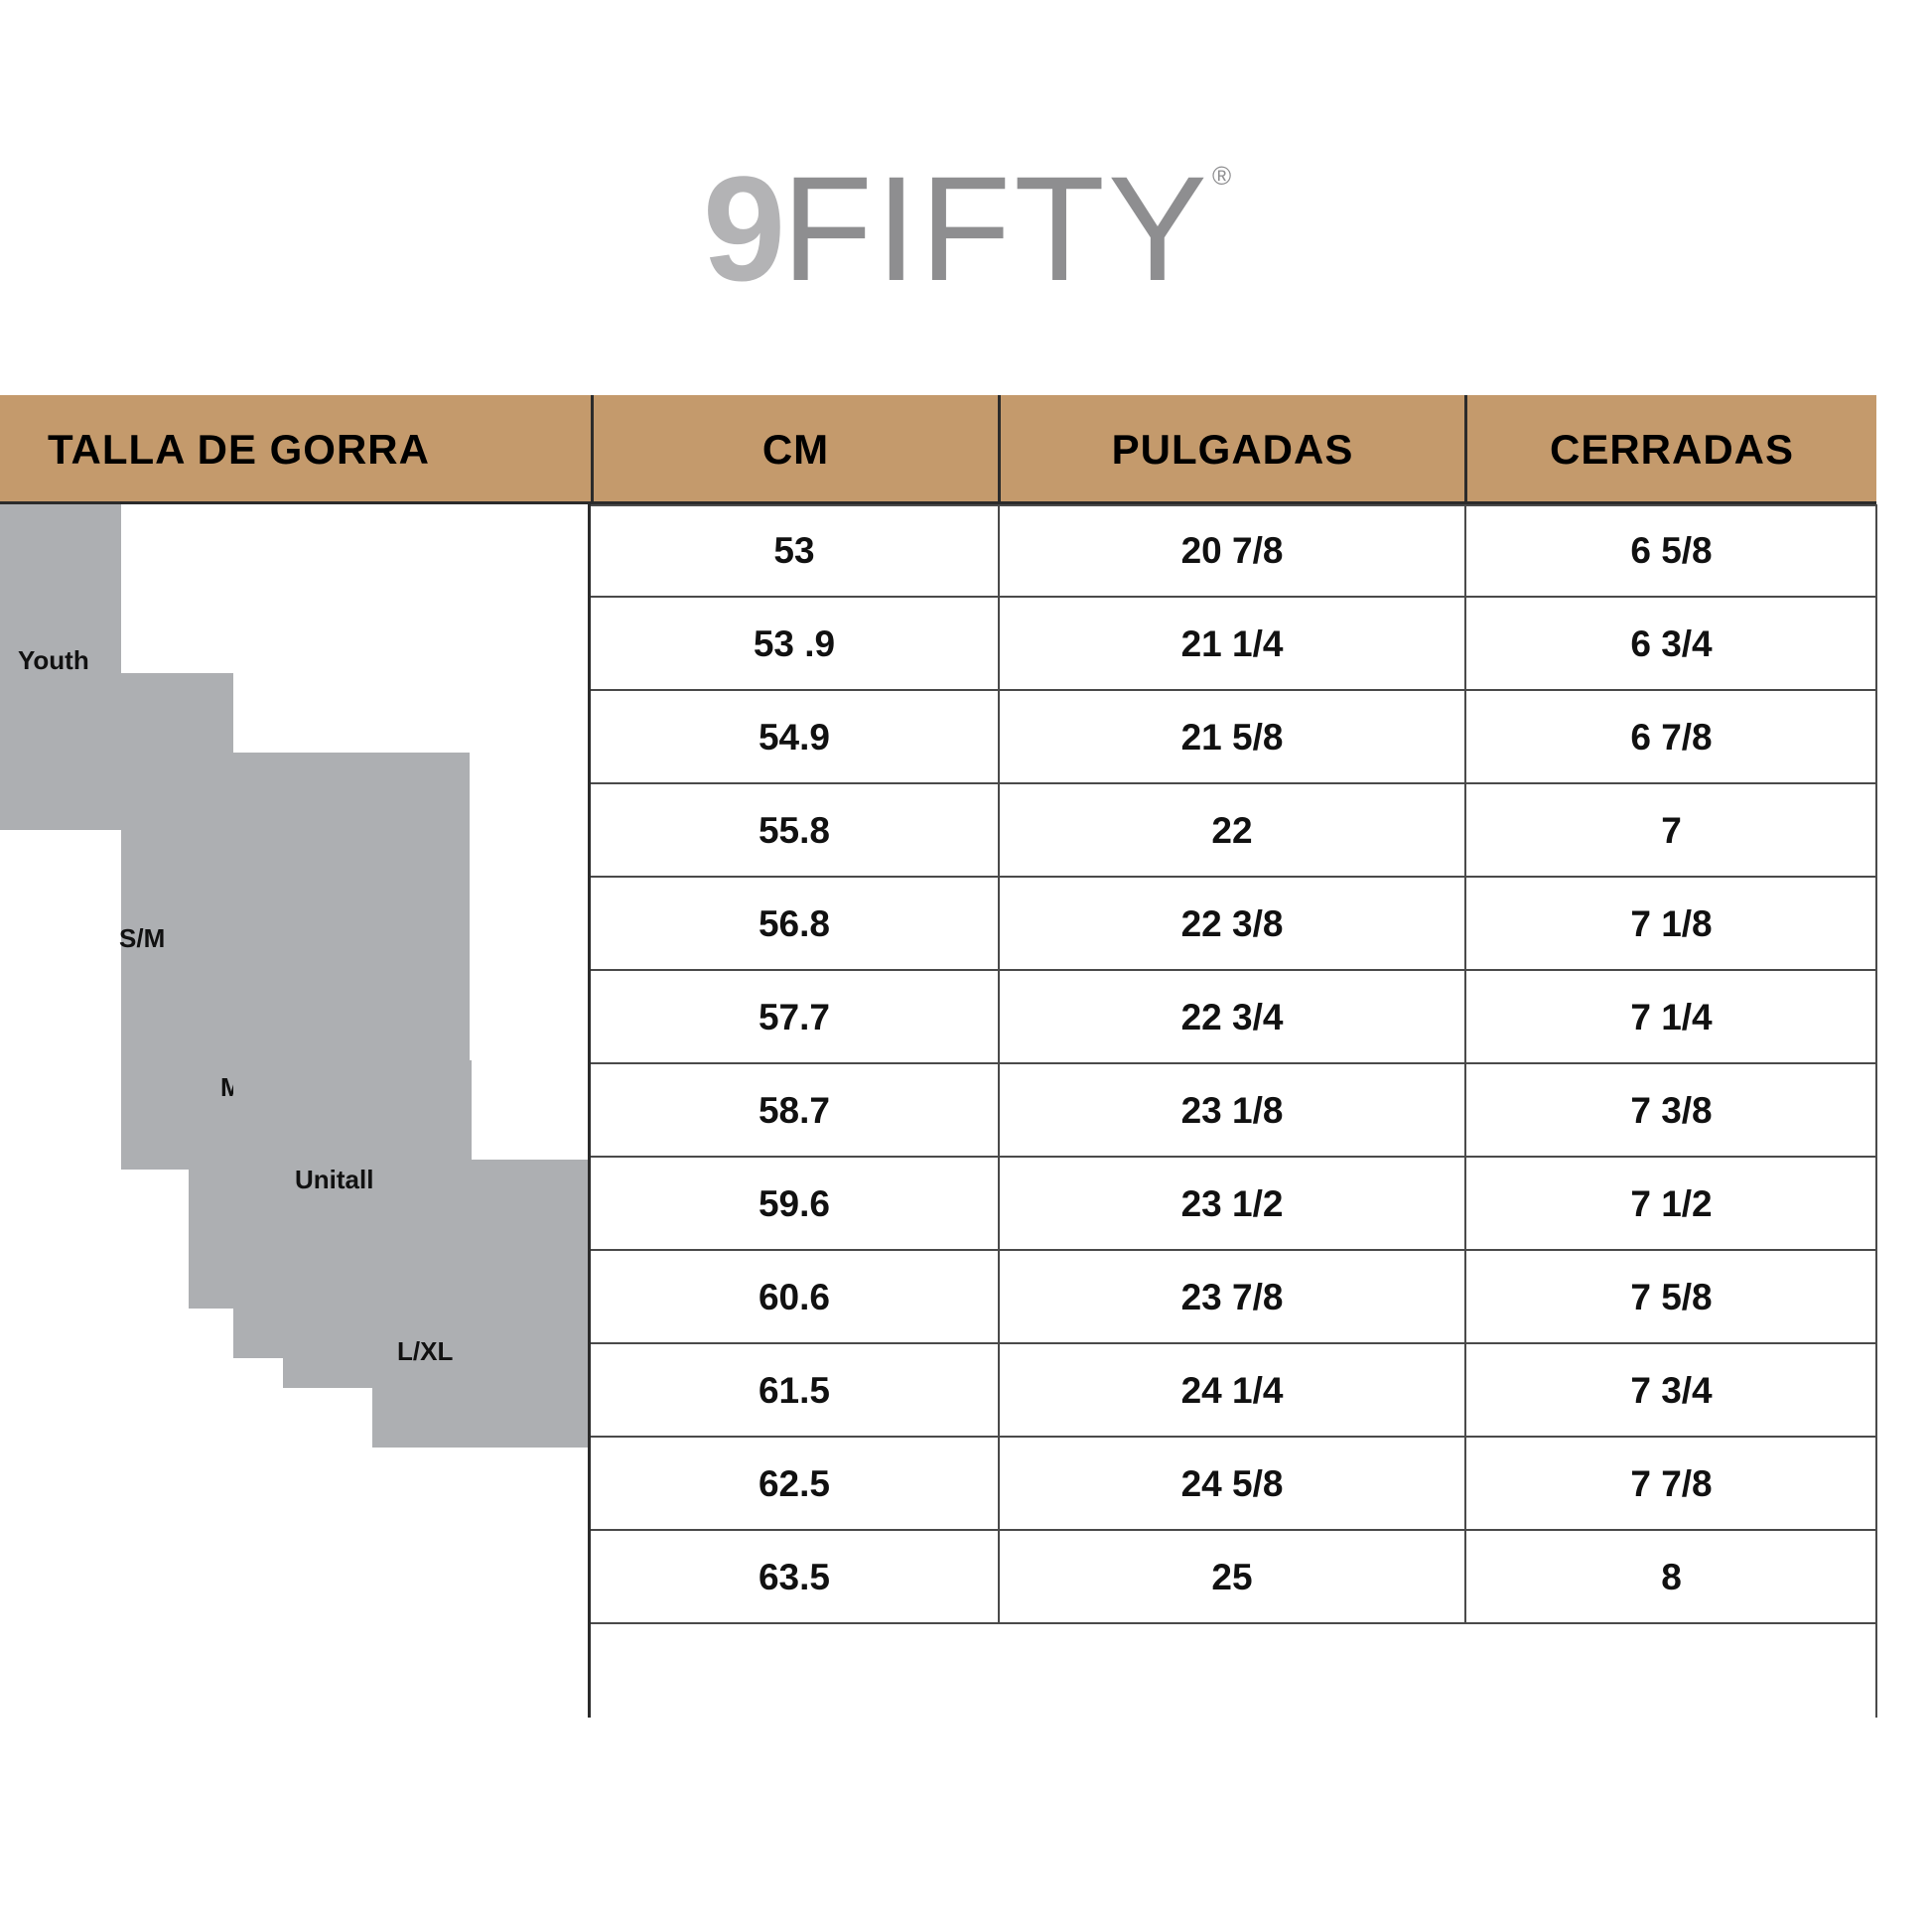 The image size is (1932, 1932). What do you see at coordinates (996, 229) in the screenshot?
I see `logo-light-text: FIFTY` at bounding box center [996, 229].